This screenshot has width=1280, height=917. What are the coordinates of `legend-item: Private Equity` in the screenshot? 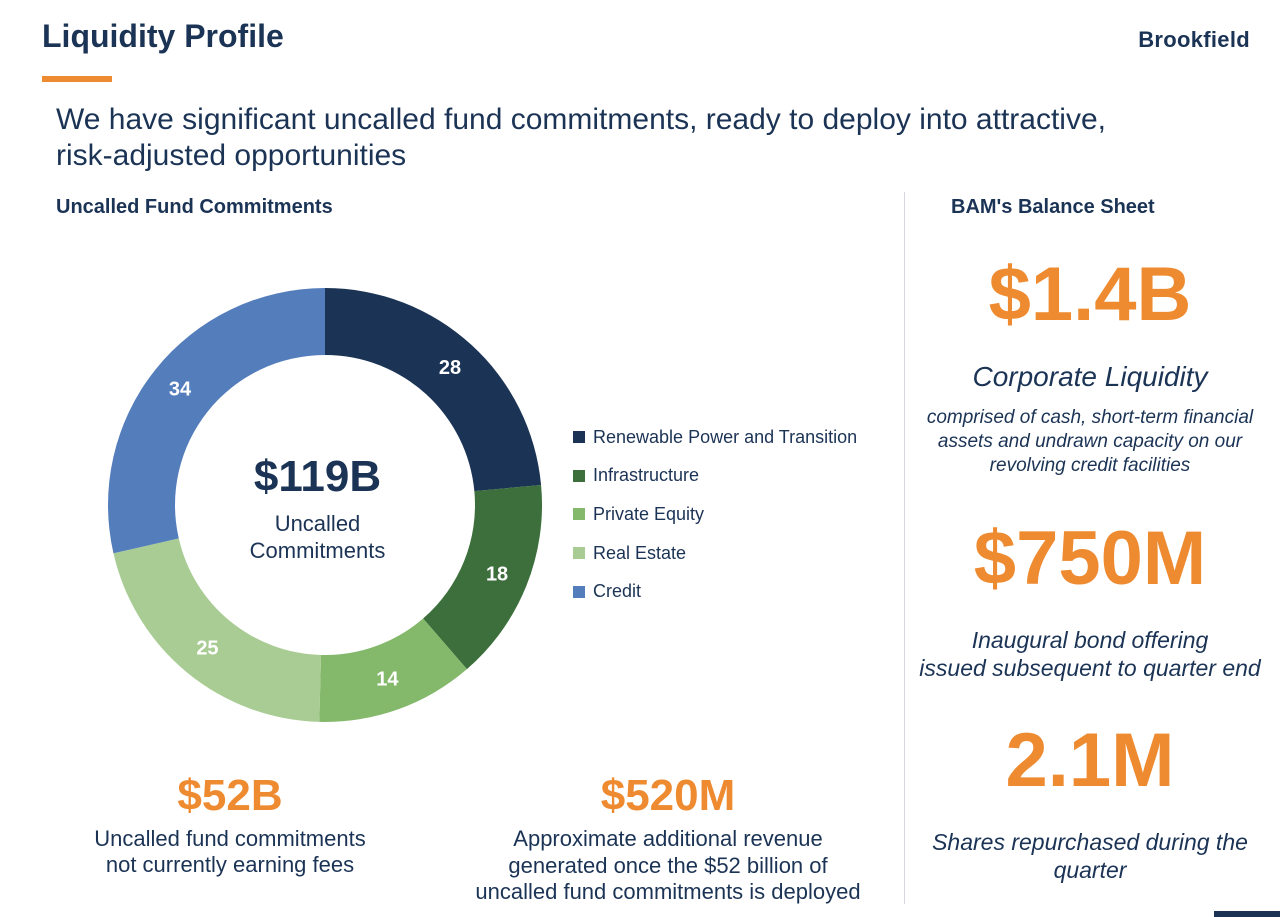 It's located at (715, 514).